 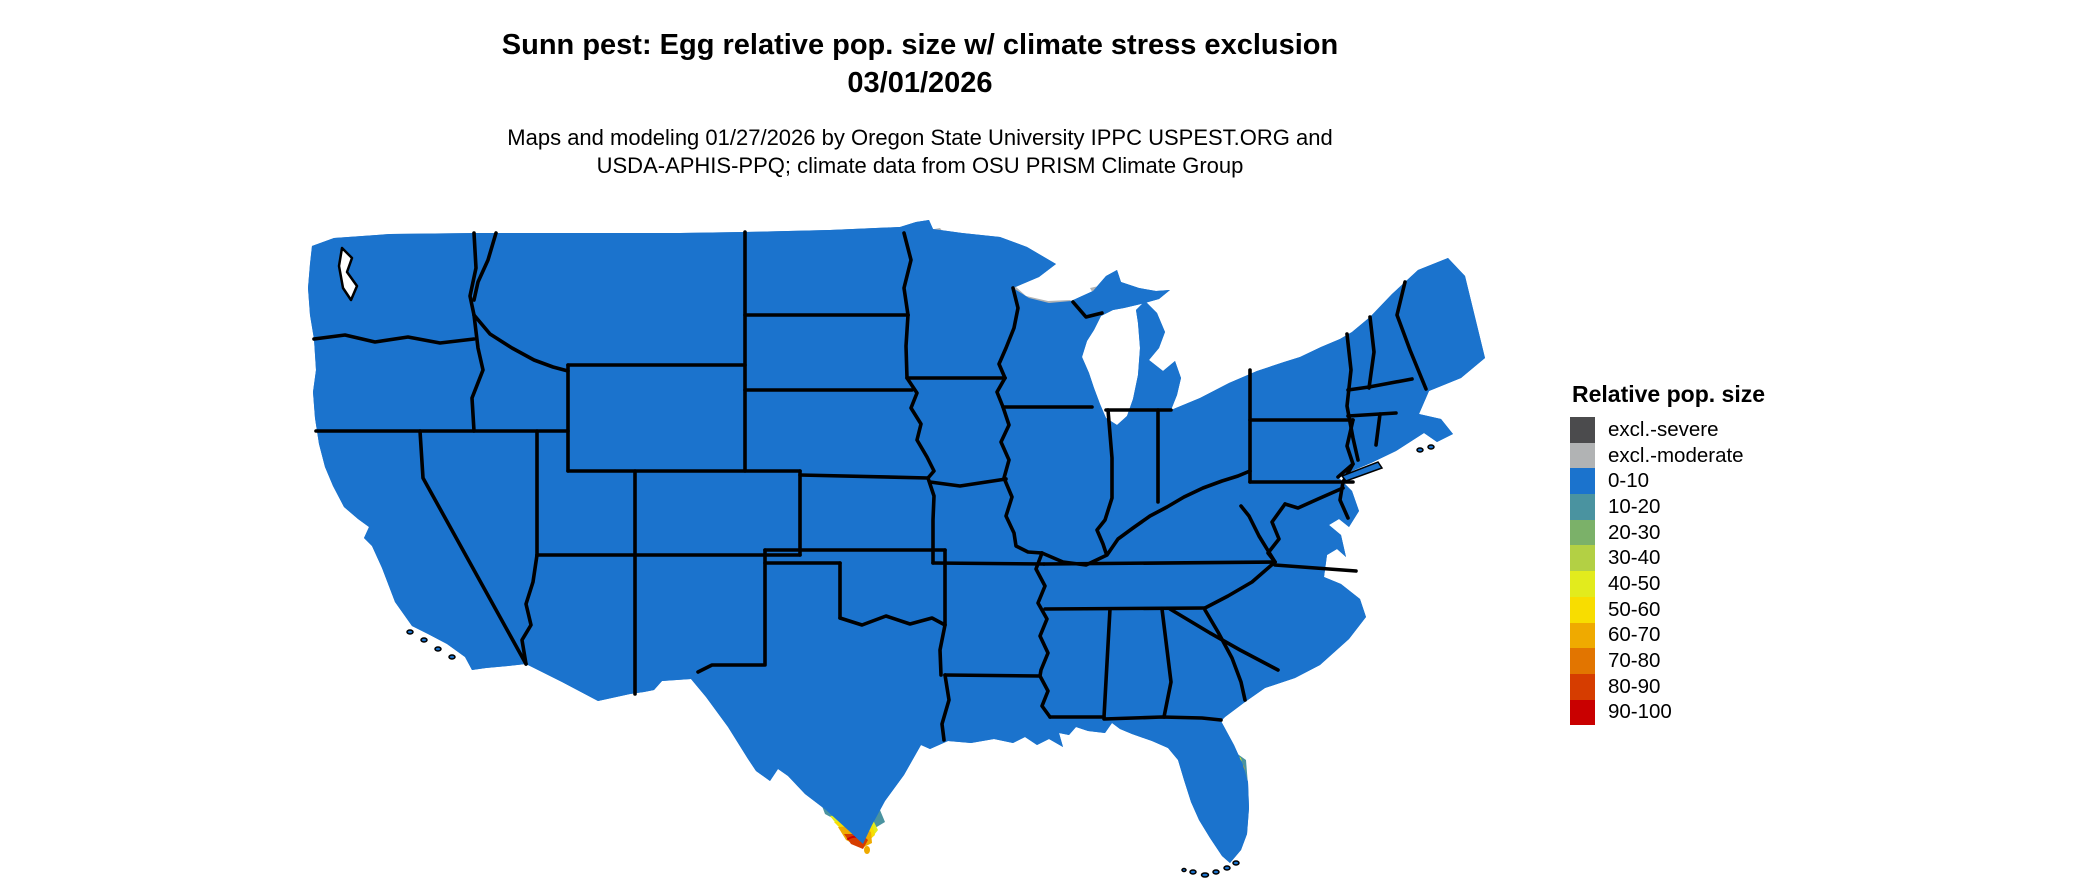 What do you see at coordinates (1634, 661) in the screenshot?
I see `legend-item-label: 70-80` at bounding box center [1634, 661].